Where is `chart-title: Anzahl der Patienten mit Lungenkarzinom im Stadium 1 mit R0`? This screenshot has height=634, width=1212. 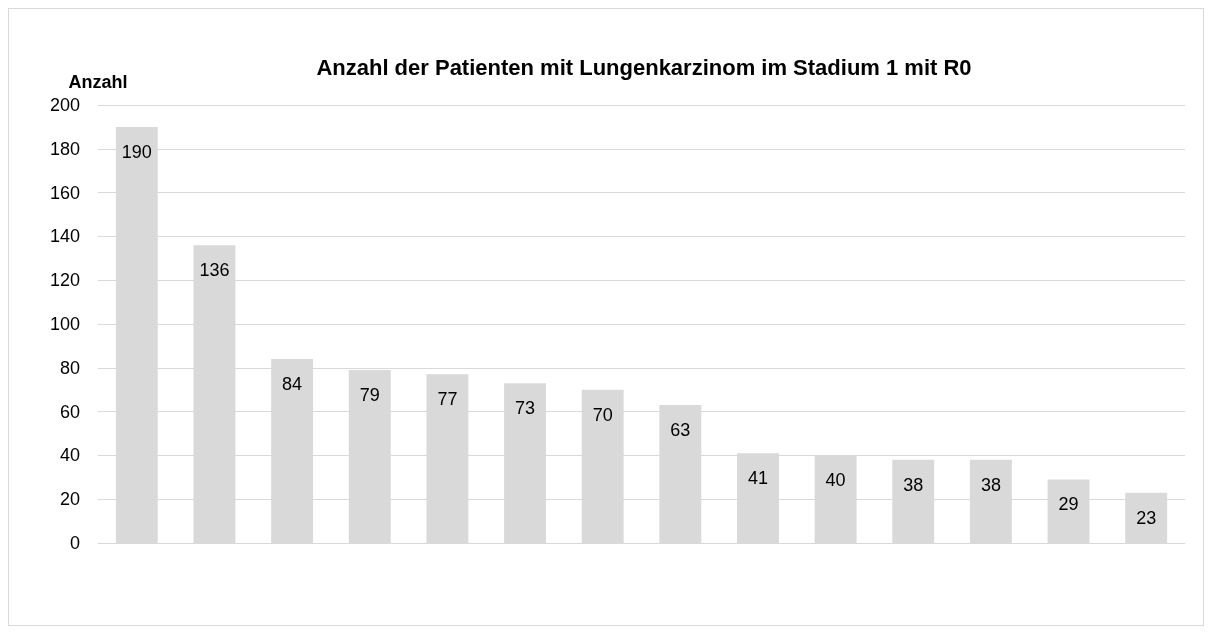 chart-title: Anzahl der Patienten mit Lungenkarzinom im Stadium 1 mit R0 is located at coordinates (644, 67).